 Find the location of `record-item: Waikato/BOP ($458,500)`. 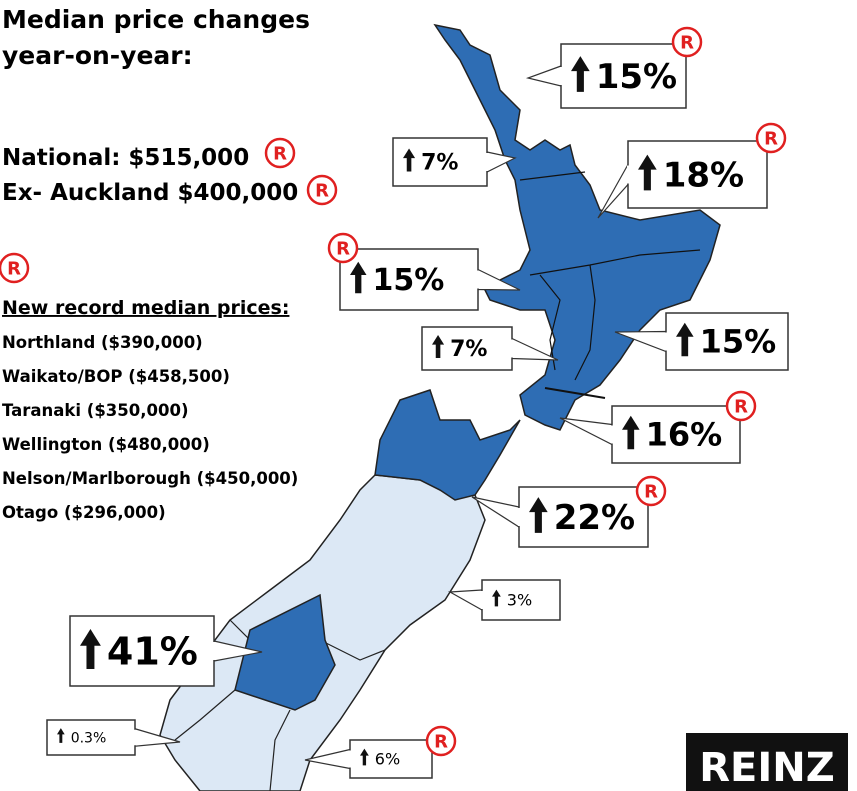

record-item: Waikato/BOP ($458,500) is located at coordinates (116, 376).